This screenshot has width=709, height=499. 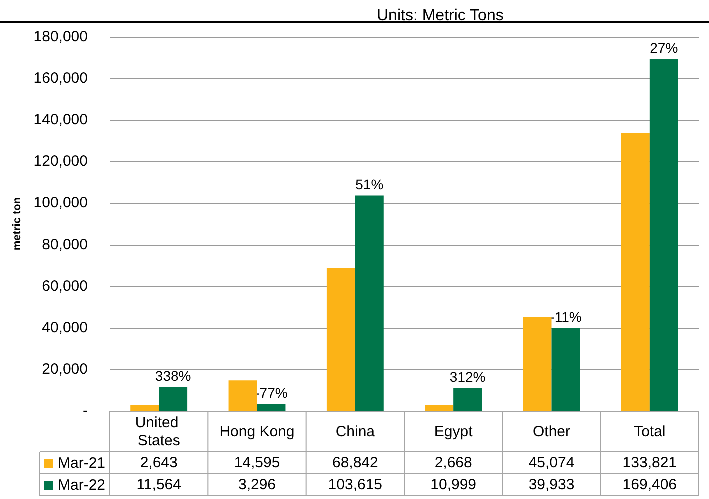 I want to click on annotation: -77%, so click(x=271, y=393).